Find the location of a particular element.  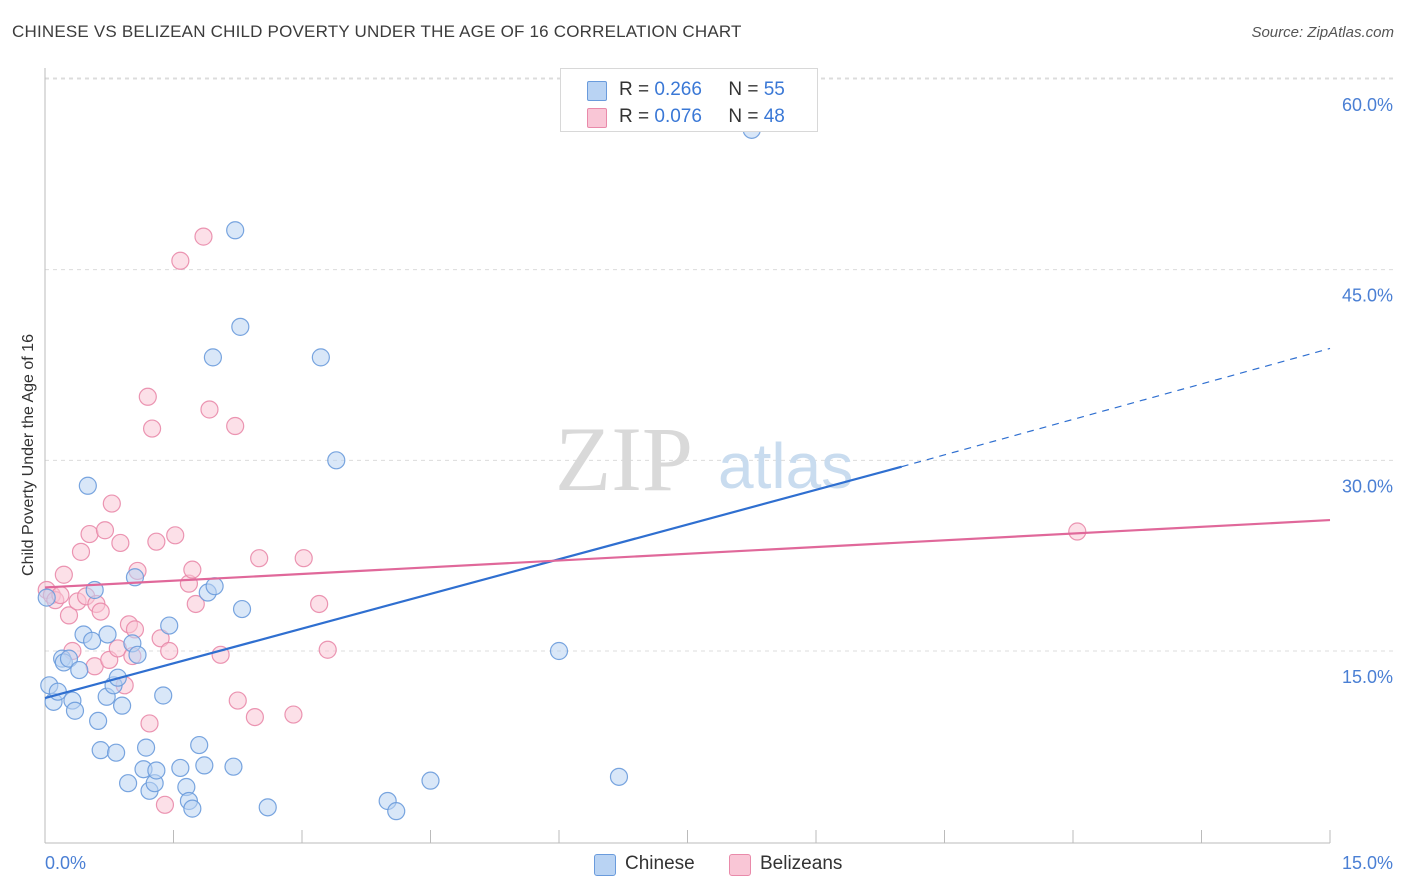

legend-r-value-belizean: 0.076 is located at coordinates (678, 116).